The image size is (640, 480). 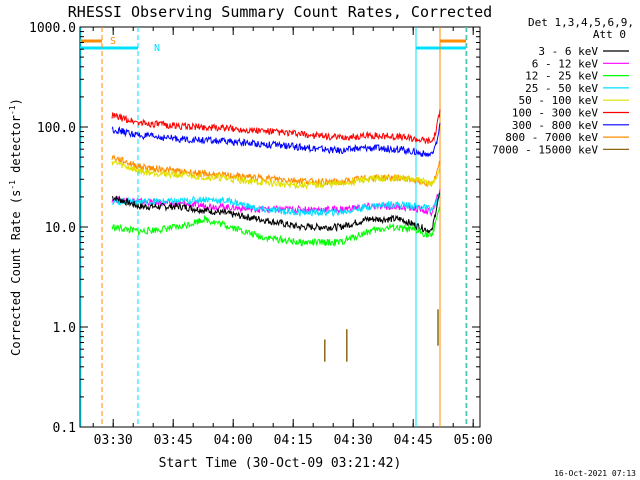 What do you see at coordinates (353, 440) in the screenshot?
I see `x-tick-label: 04:30` at bounding box center [353, 440].